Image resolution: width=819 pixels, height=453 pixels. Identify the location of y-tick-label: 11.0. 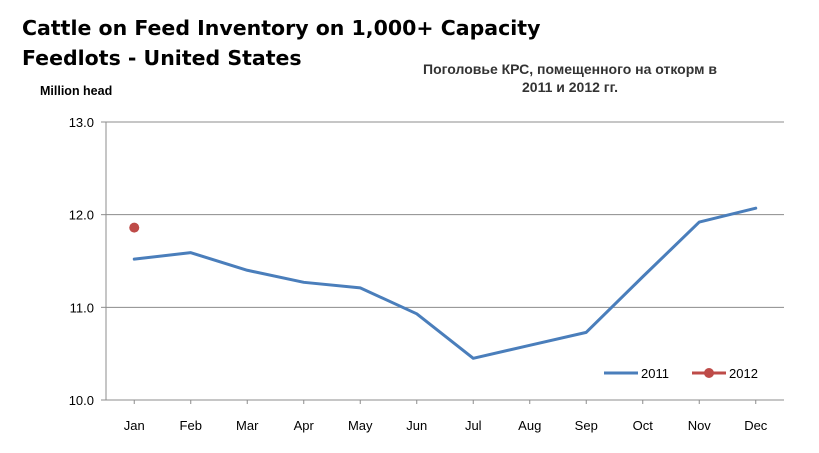
(82, 307).